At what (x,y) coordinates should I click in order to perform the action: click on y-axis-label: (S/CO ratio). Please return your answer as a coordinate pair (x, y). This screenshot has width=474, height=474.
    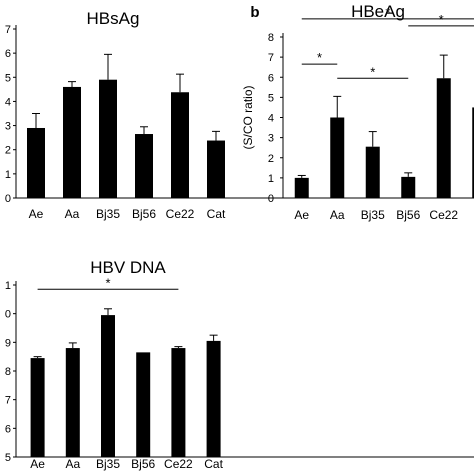
    Looking at the image, I should click on (248, 117).